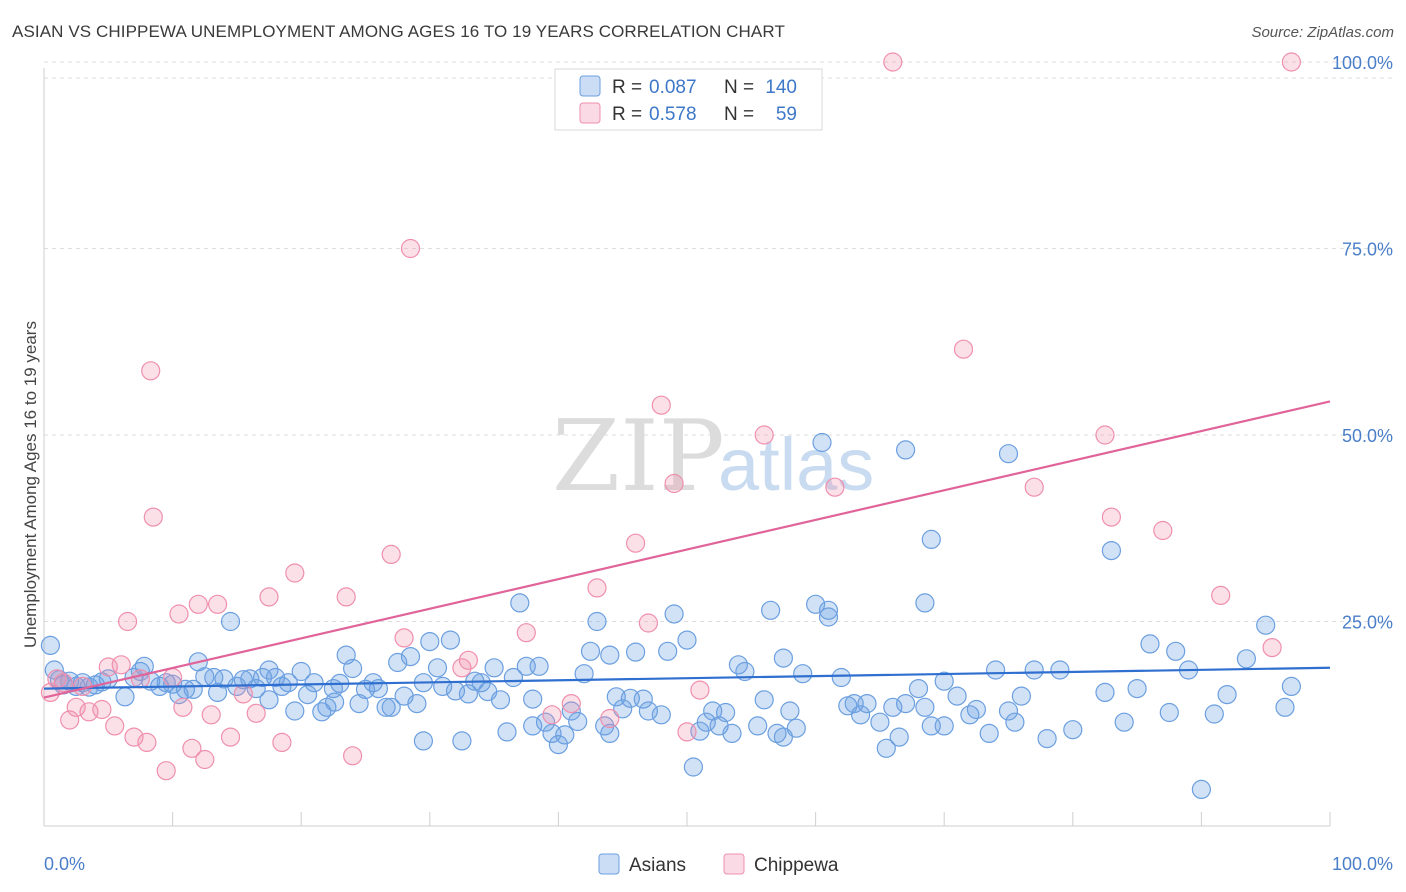 This screenshot has height=892, width=1406. I want to click on x-axis-ticks, so click(687, 819).